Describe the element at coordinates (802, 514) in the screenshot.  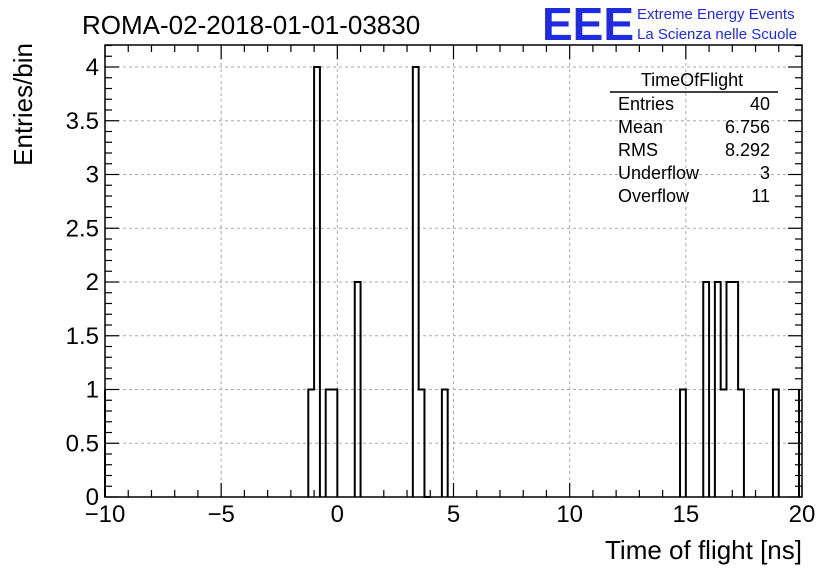
I see `x-tick-label: 20` at that location.